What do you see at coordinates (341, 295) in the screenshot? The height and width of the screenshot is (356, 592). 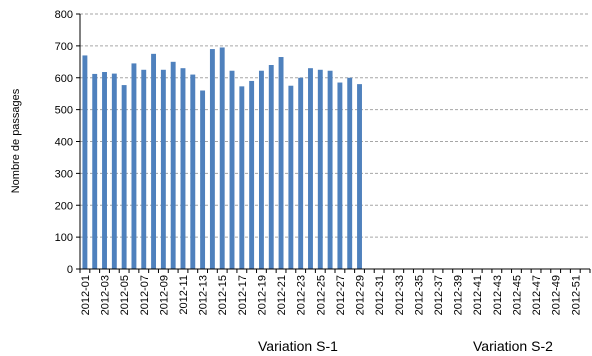 I see `x-tick-label: 2012-27` at bounding box center [341, 295].